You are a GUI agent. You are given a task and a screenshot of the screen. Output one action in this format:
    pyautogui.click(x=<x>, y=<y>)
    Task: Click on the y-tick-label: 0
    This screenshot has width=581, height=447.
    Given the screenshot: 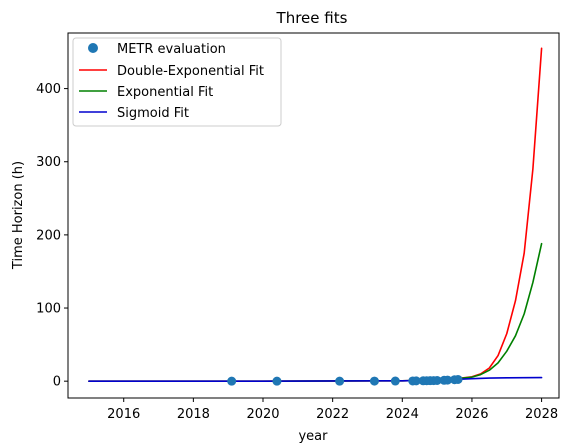 What is the action you would take?
    pyautogui.click(x=57, y=382)
    